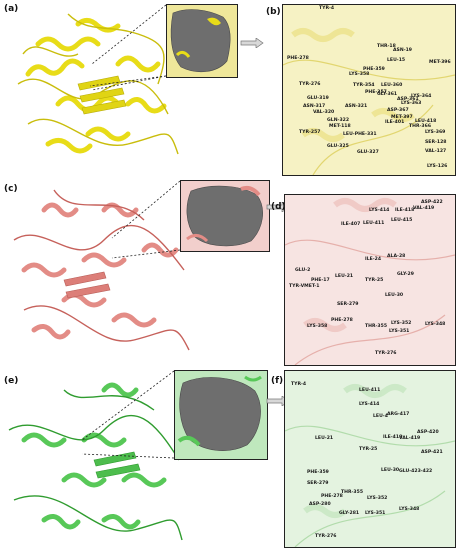 This screenshot has height=550, width=459. What do you see at coordinates (320, 280) in the screenshot?
I see `residue-label: PHE-17` at bounding box center [320, 280].